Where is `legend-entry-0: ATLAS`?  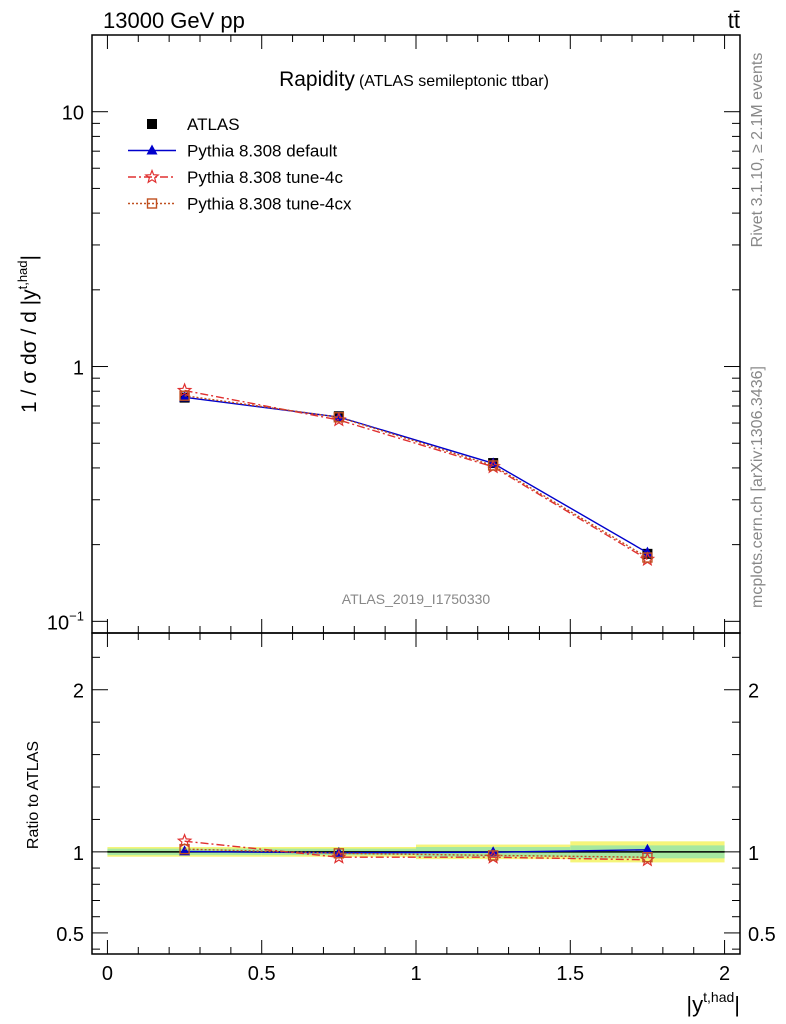 legend-entry-0: ATLAS is located at coordinates (193, 124).